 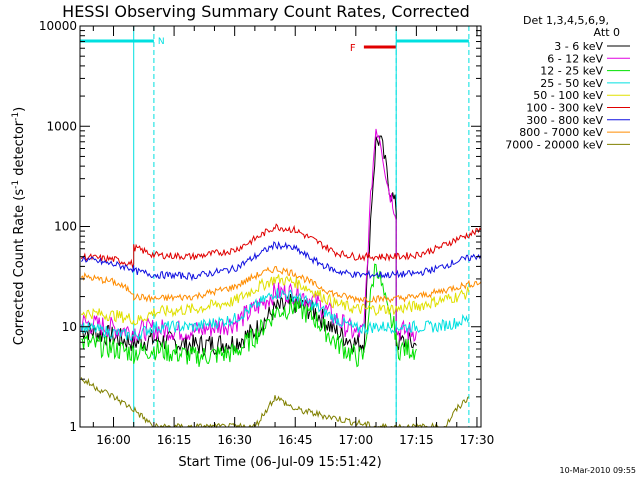 What do you see at coordinates (598, 470) in the screenshot?
I see `timestamp: 10-Mar-2010 09:55` at bounding box center [598, 470].